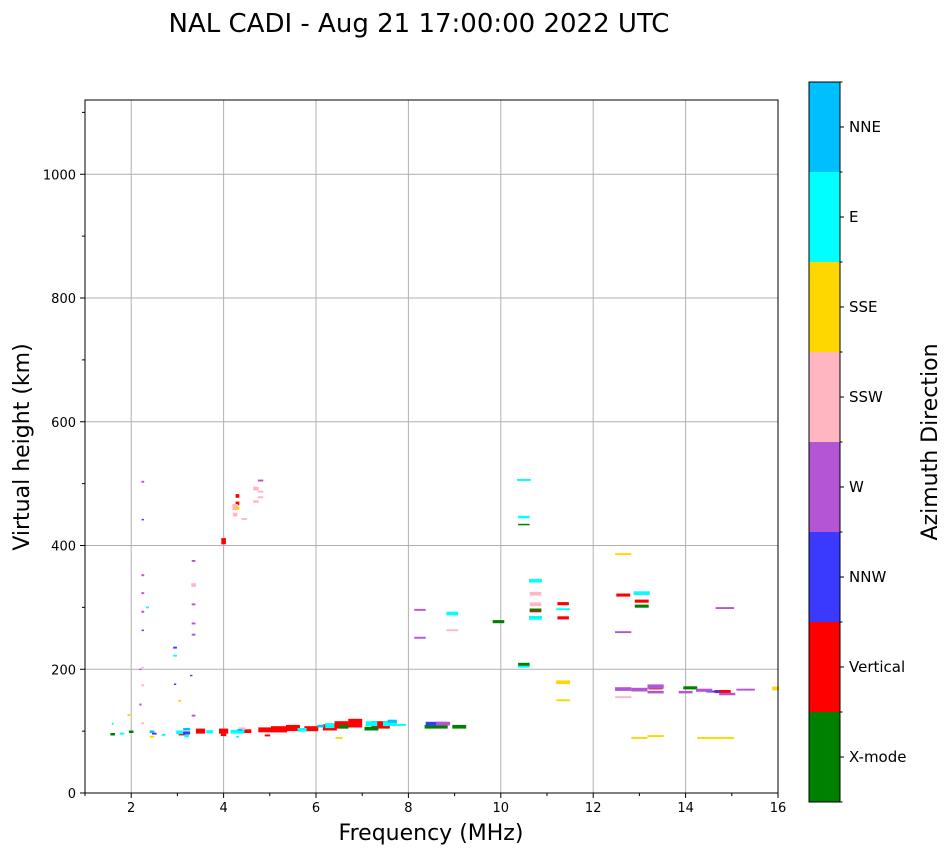  I want to click on x-tick-label: 6, so click(316, 808).